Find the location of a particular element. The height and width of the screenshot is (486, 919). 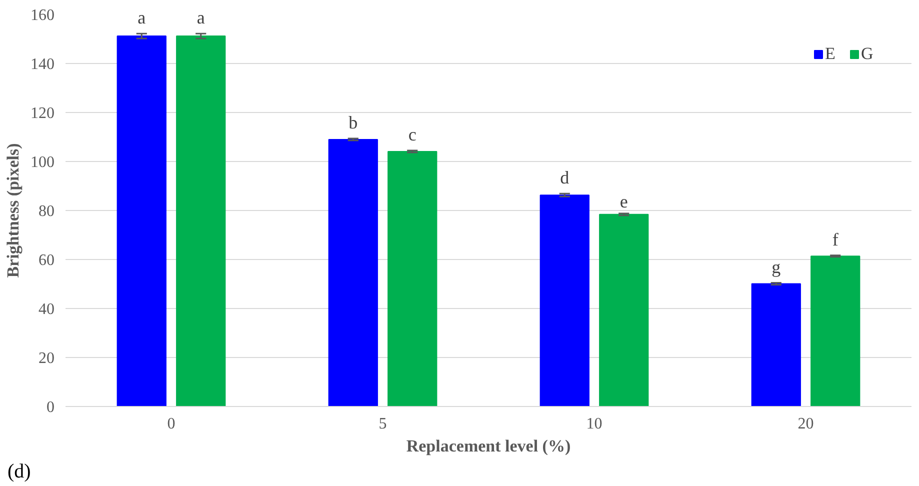

x-tick-label: 5 is located at coordinates (382, 424).